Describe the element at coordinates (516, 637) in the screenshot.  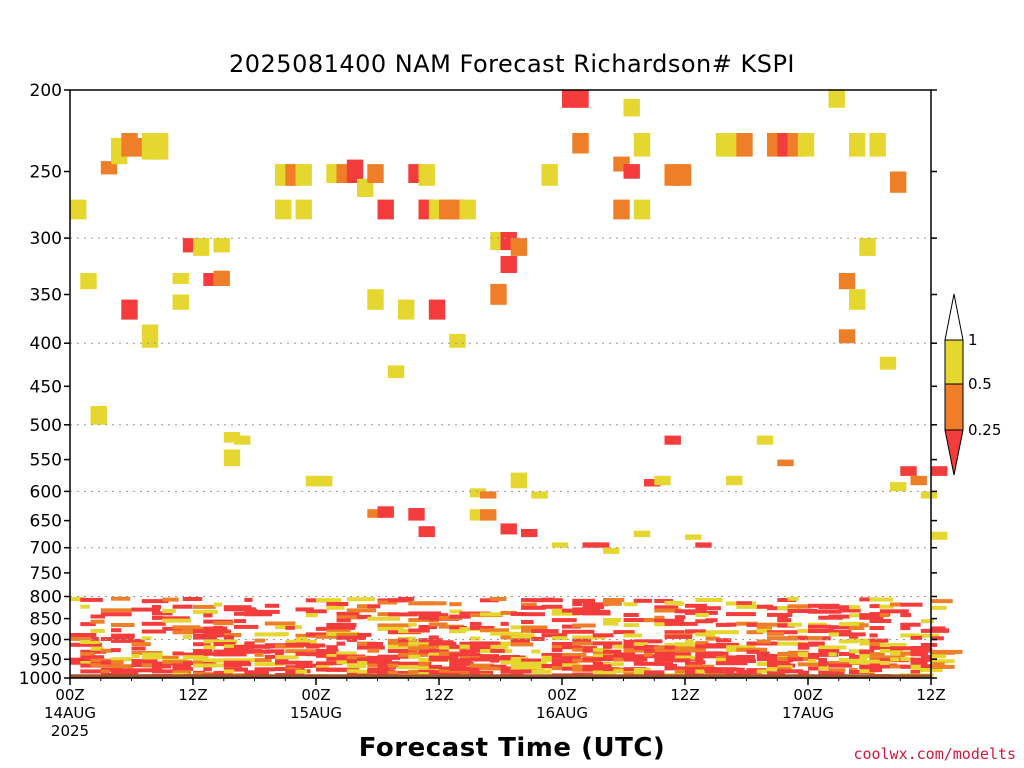
I see `boundary-layer-cells` at that location.